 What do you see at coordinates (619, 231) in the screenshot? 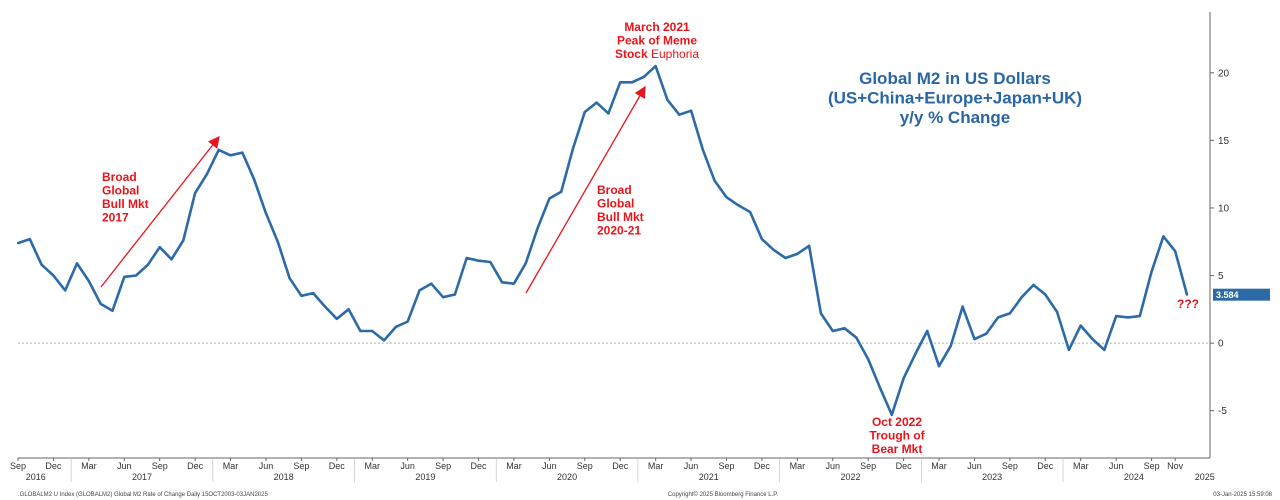
I see `annotation-bull-2020-line: 2020-21` at bounding box center [619, 231].